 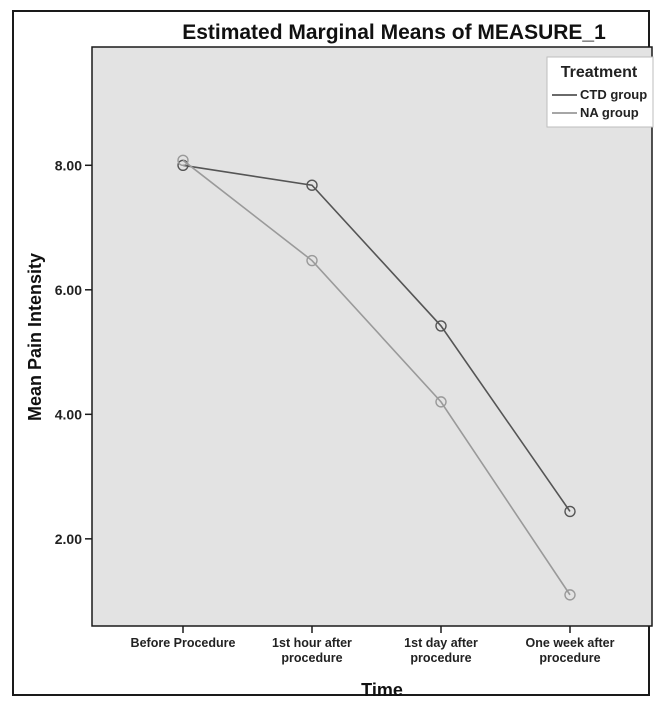 I want to click on y-tick-label: 6.00, so click(x=68, y=290).